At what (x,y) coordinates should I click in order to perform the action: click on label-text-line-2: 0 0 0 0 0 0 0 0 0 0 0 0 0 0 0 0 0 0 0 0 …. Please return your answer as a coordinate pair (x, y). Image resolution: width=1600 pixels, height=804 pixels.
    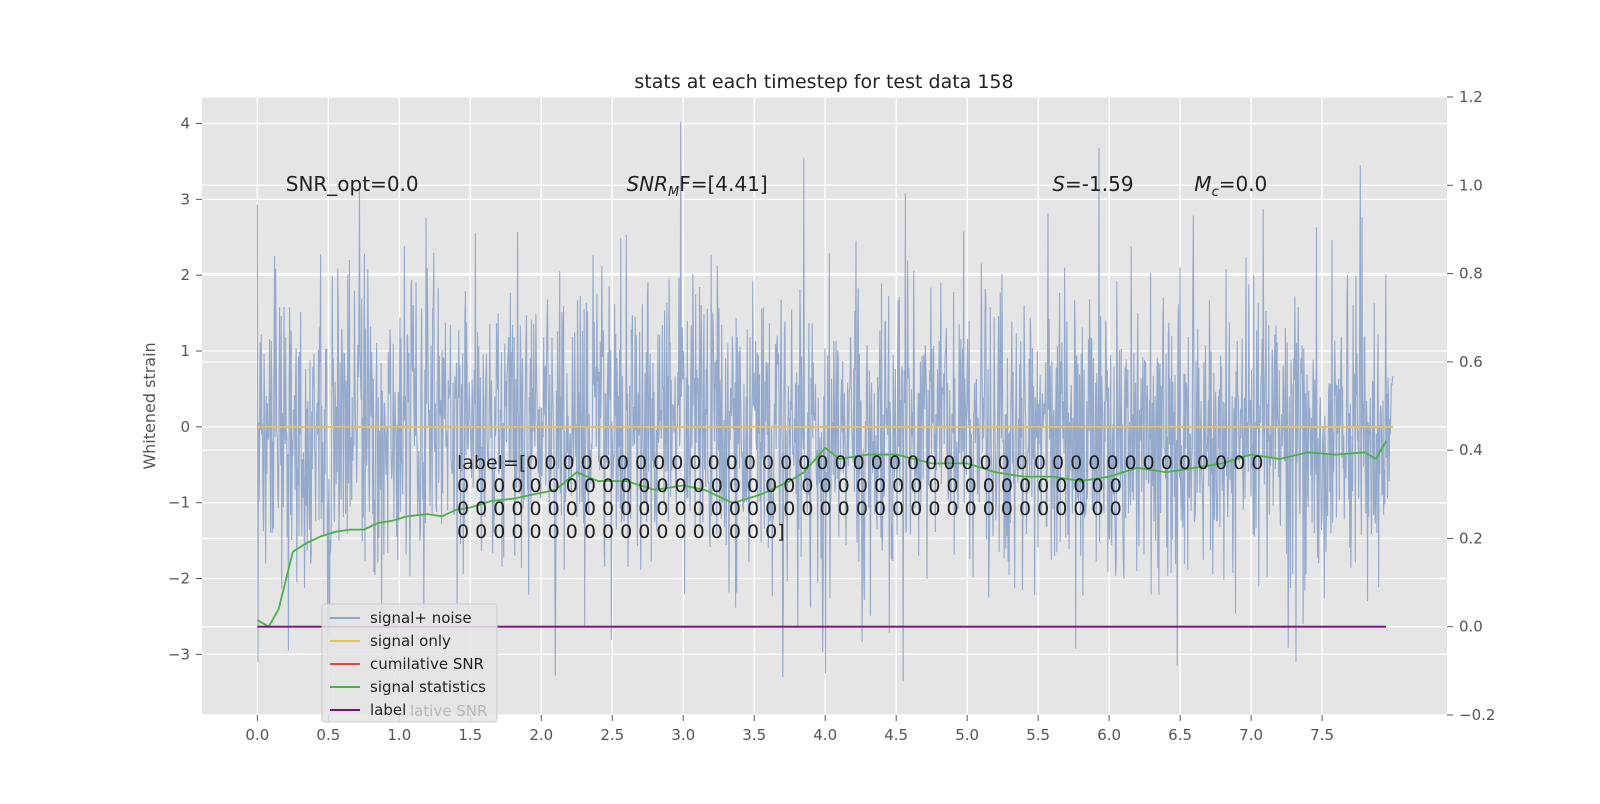
    Looking at the image, I should click on (789, 509).